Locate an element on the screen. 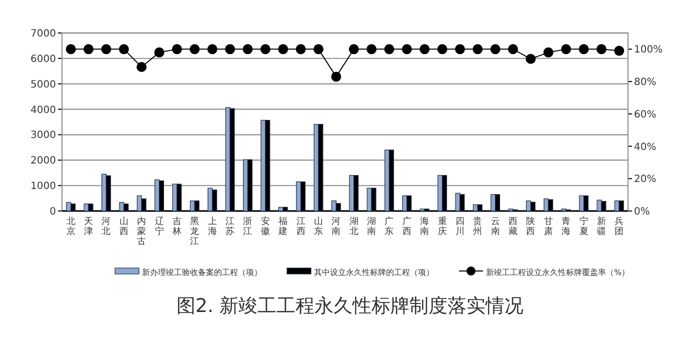 The image size is (700, 339). x-tick-label: 上海 is located at coordinates (212, 226).